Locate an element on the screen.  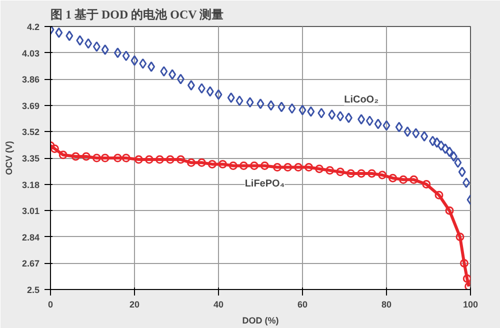
y-tick-label: 3.01 is located at coordinates (31, 211).